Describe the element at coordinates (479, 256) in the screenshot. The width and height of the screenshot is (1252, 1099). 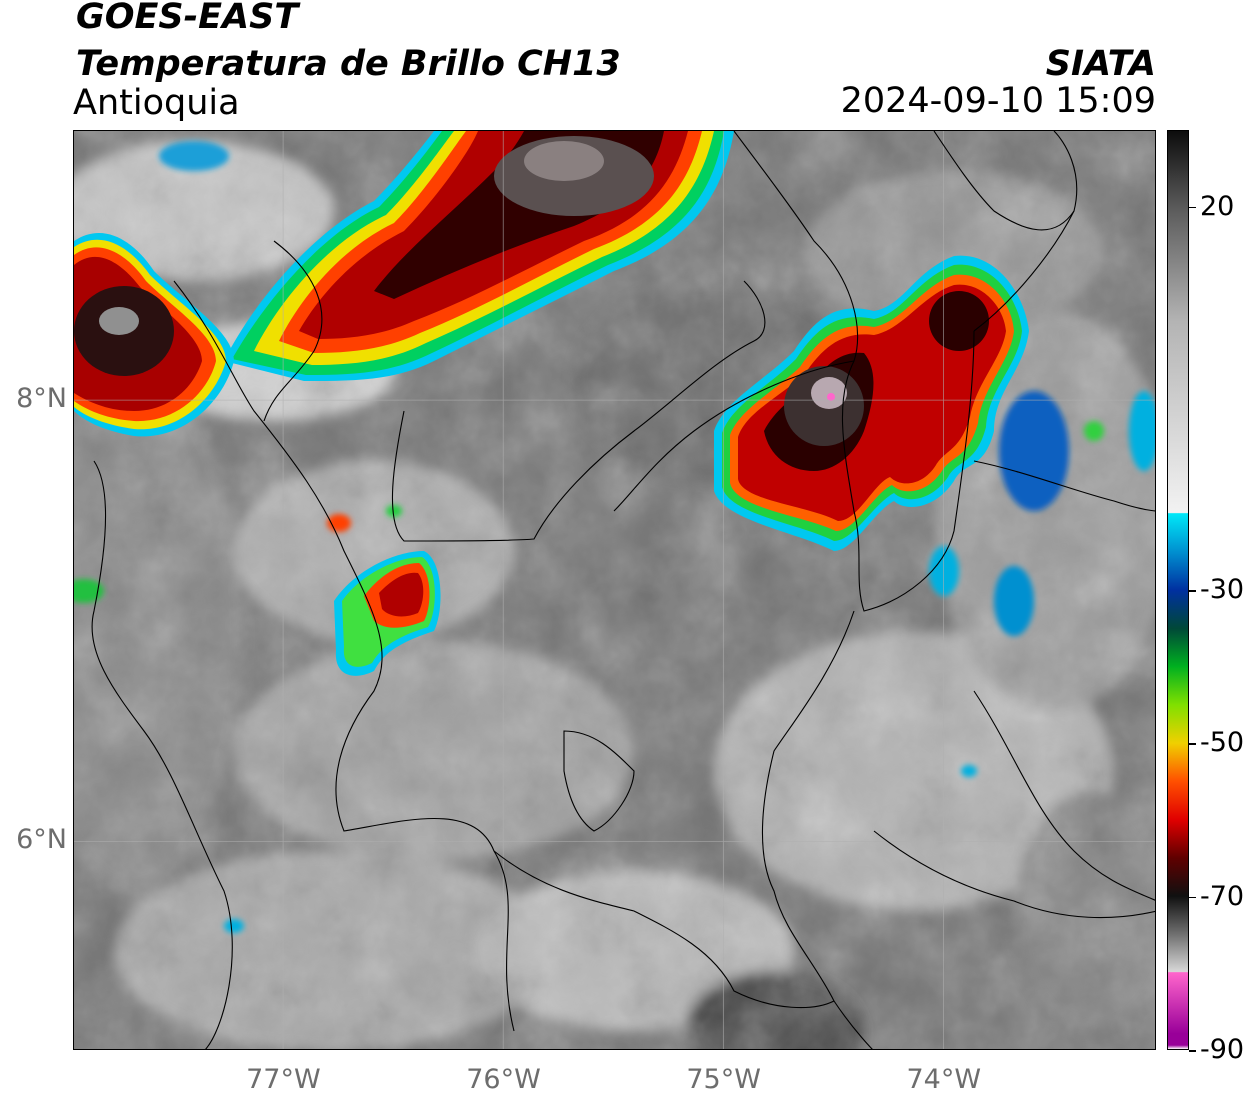
I see `storm-north` at that location.